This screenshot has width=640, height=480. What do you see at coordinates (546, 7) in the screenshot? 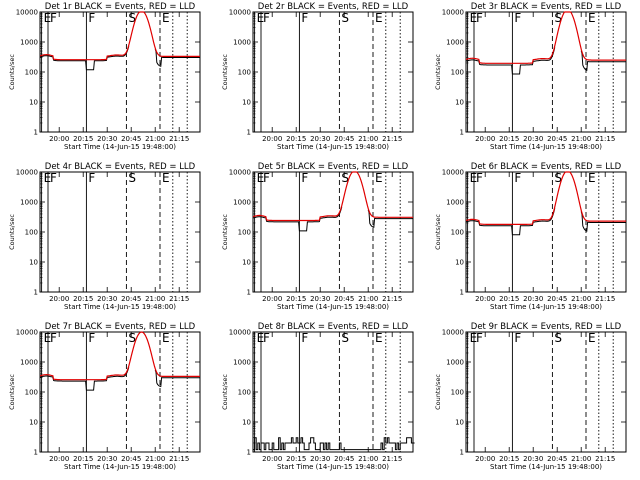
I see `panel-title: Det 3r BLACK = Events, RED = LLD` at bounding box center [546, 7].